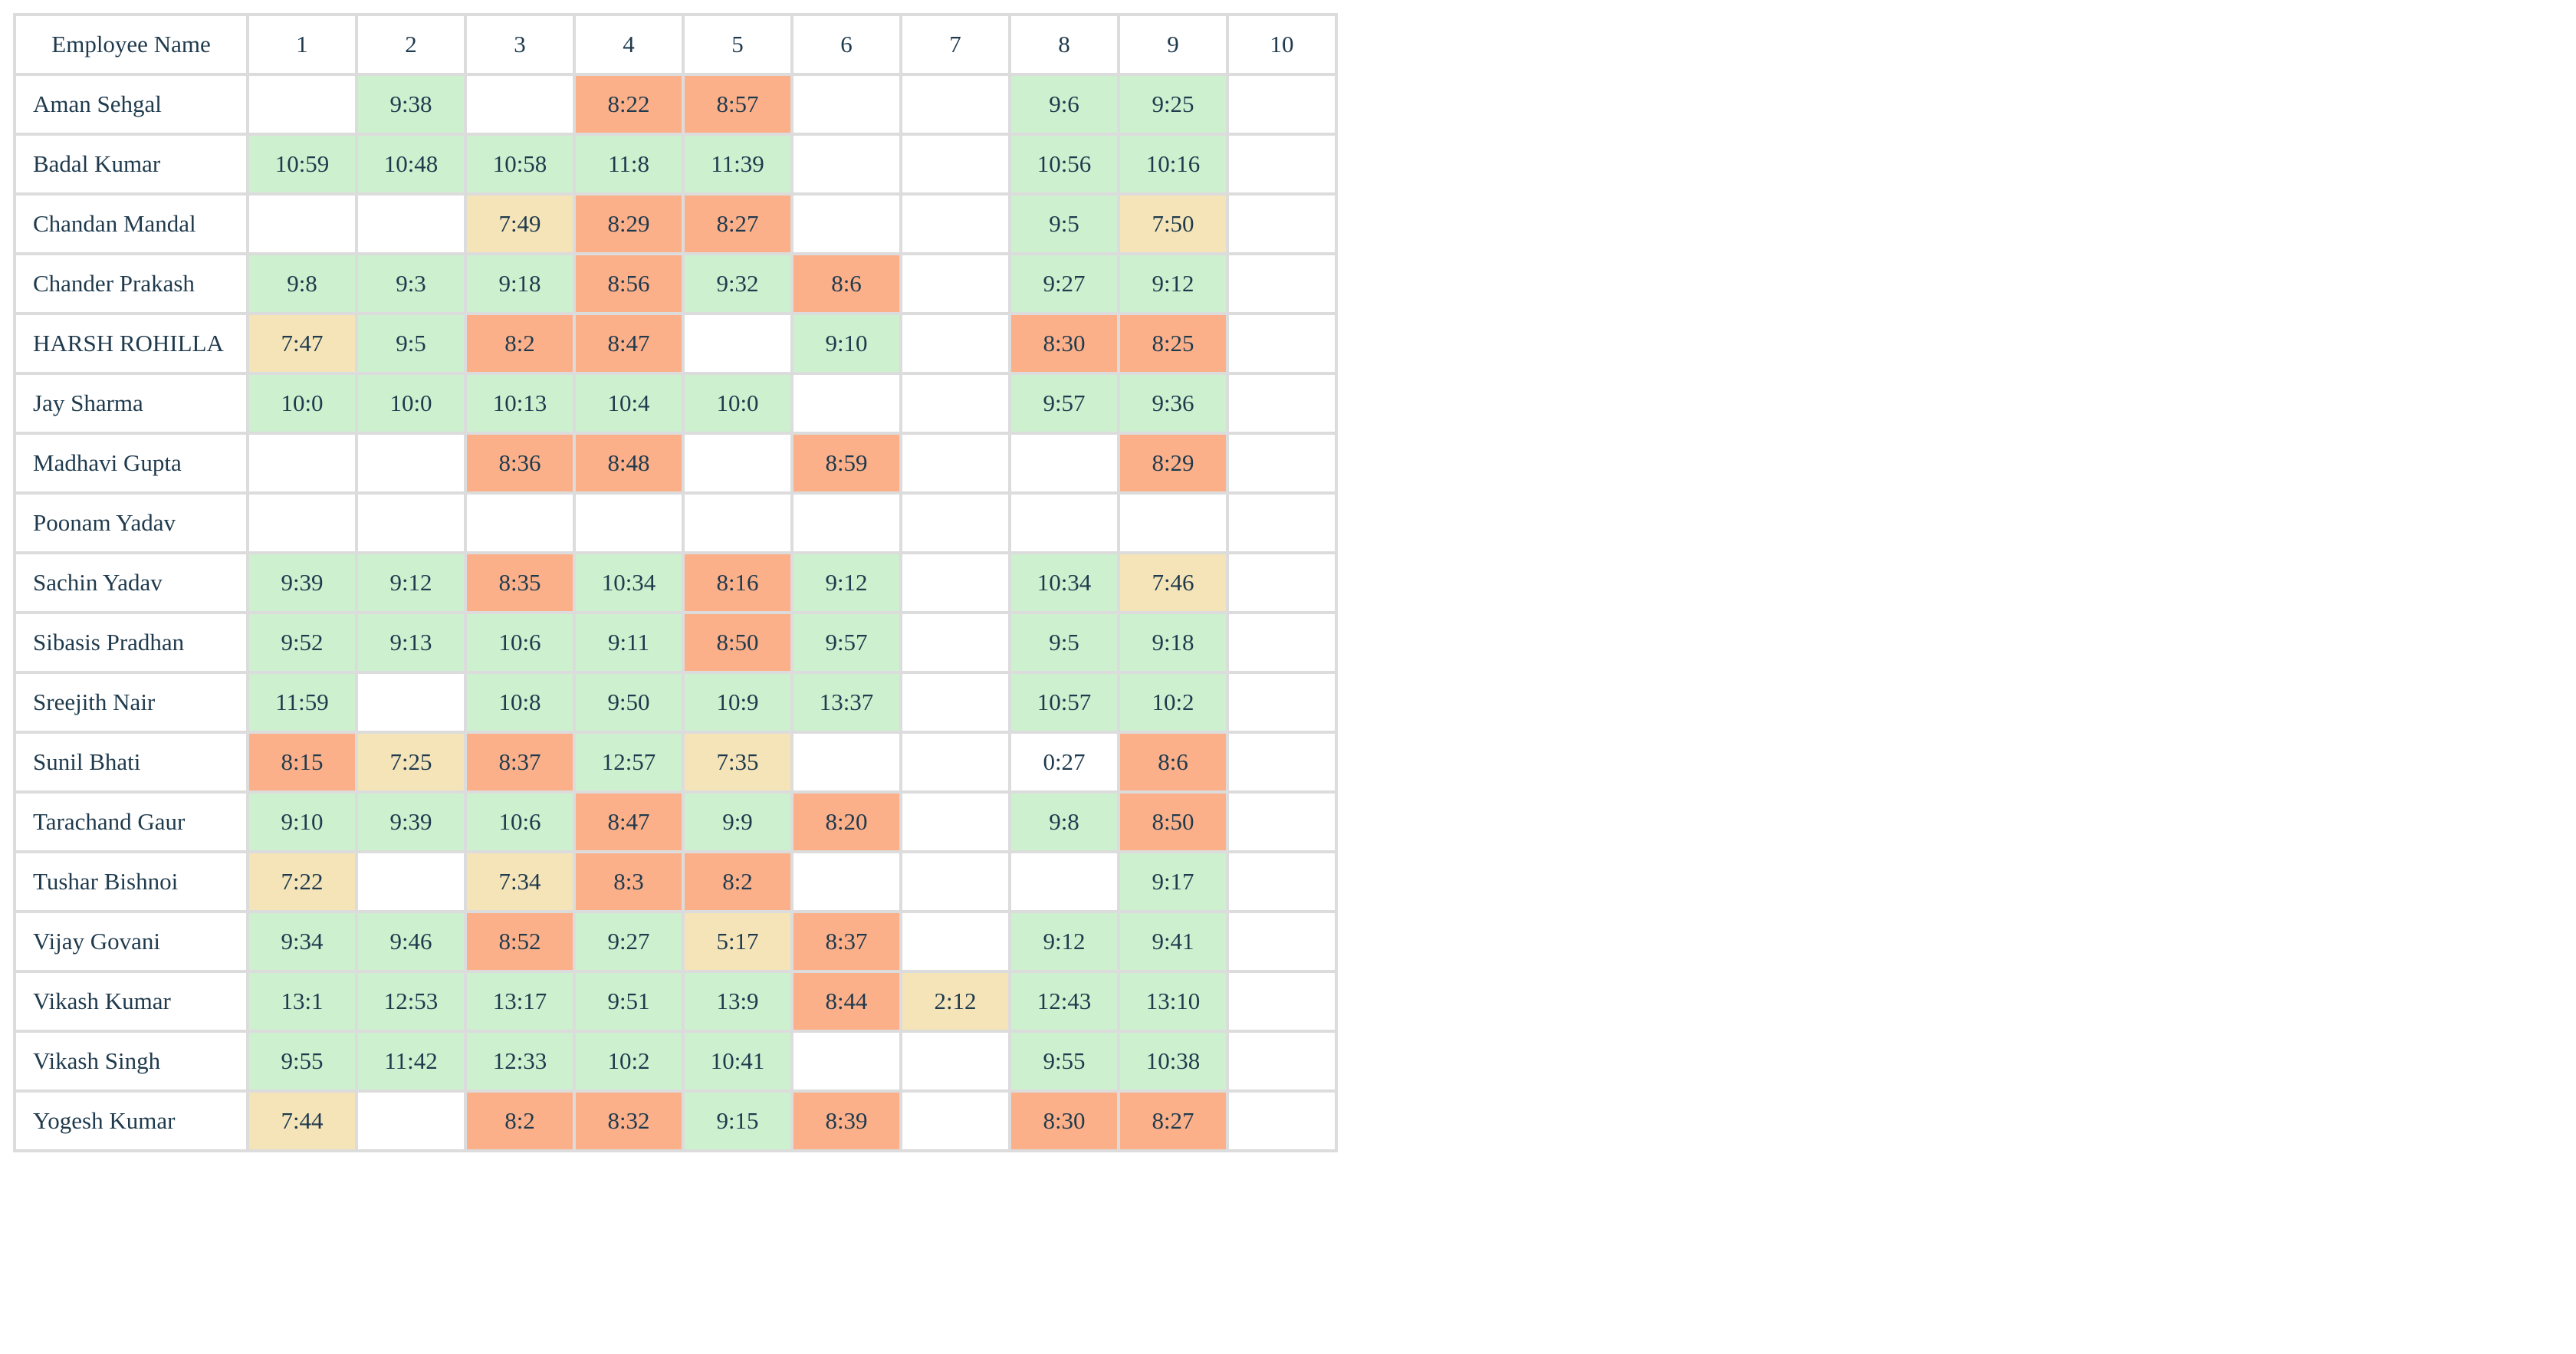 The width and height of the screenshot is (2576, 1354). What do you see at coordinates (520, 283) in the screenshot?
I see `time-cell: 9:18` at bounding box center [520, 283].